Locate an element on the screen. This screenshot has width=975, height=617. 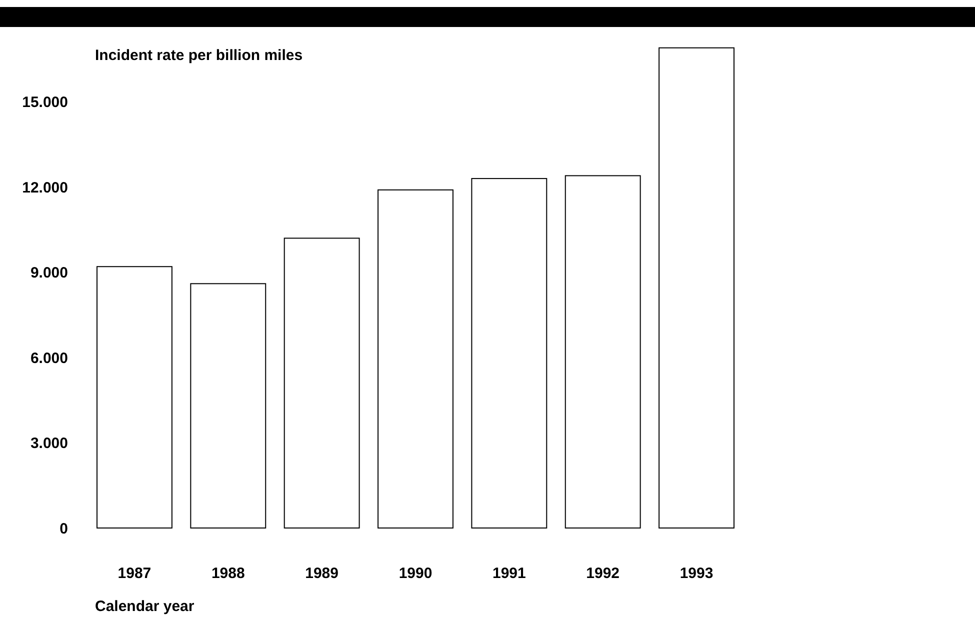
x-tick-label: 1993 is located at coordinates (697, 573).